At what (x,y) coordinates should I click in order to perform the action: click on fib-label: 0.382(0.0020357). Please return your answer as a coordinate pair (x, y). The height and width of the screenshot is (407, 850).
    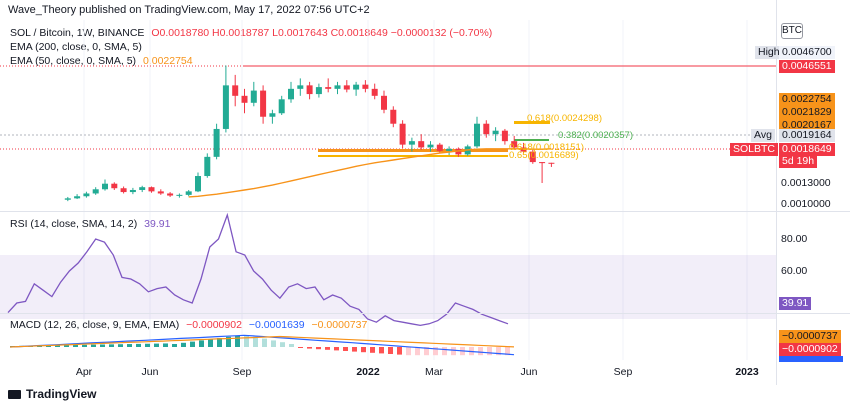
    Looking at the image, I should click on (596, 135).